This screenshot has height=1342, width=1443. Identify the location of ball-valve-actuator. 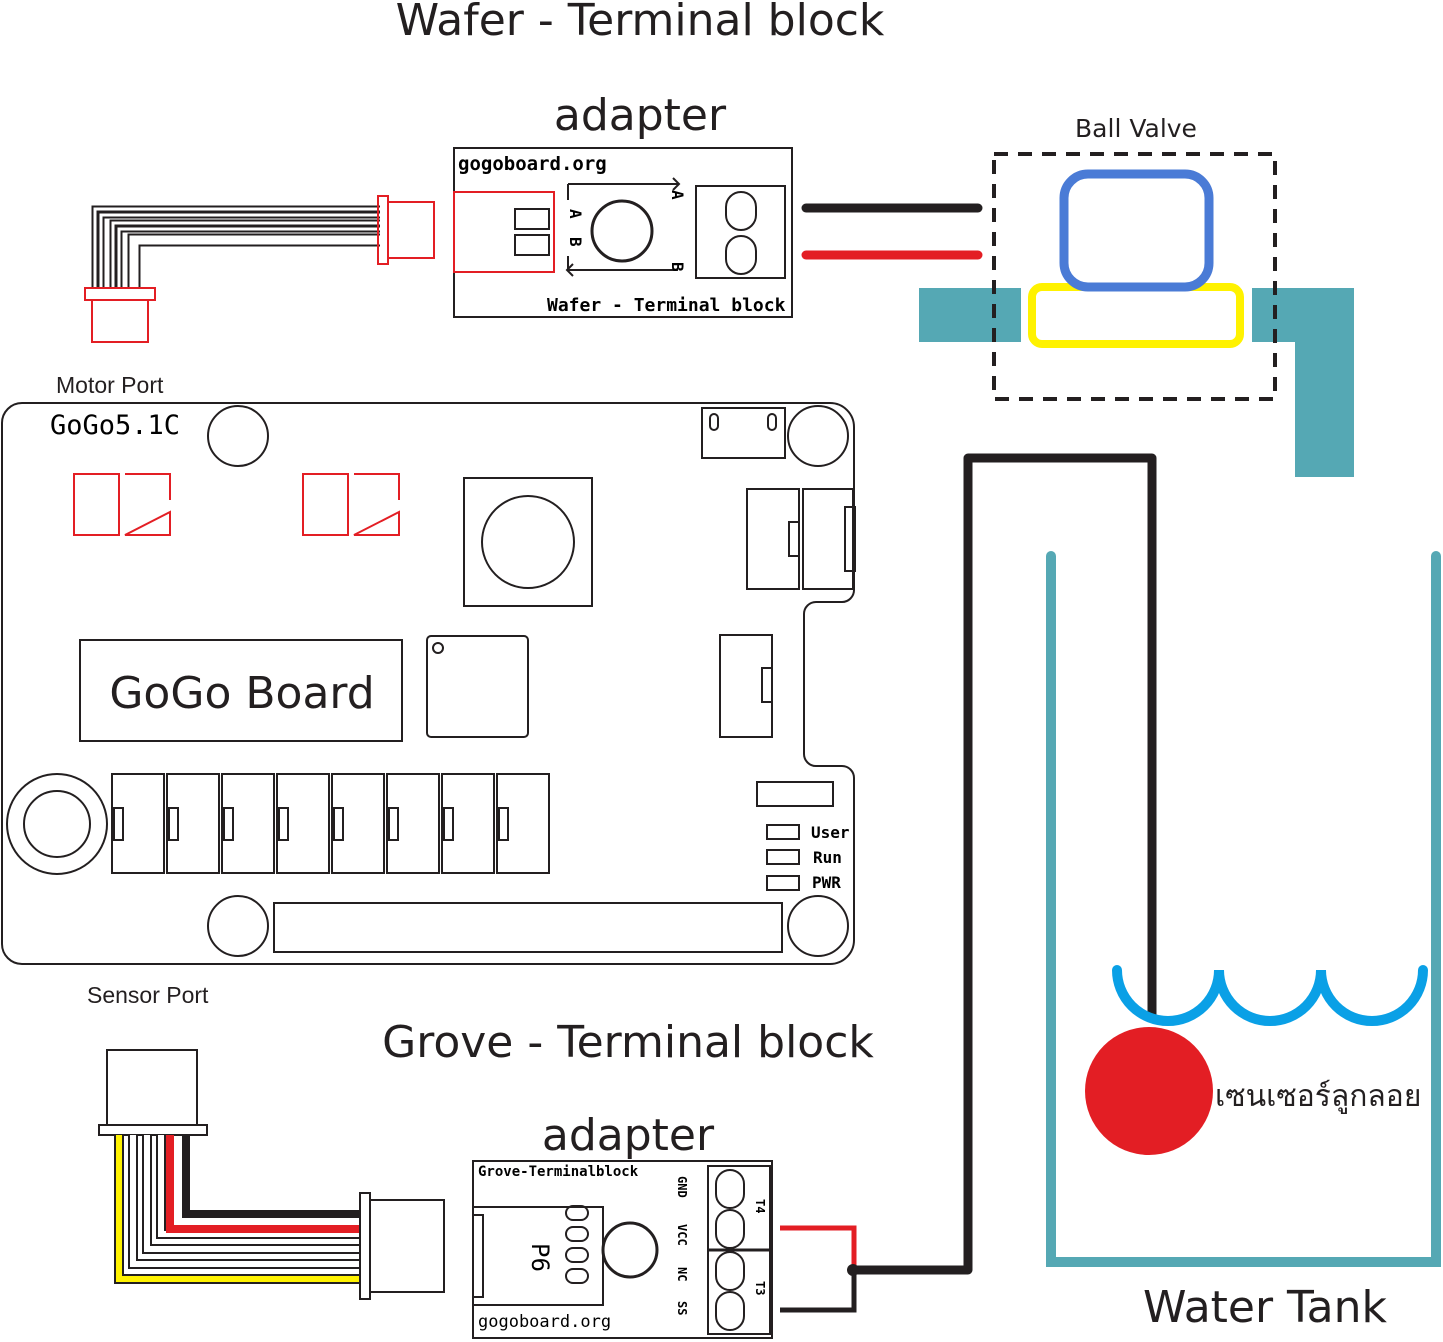
(1136, 230).